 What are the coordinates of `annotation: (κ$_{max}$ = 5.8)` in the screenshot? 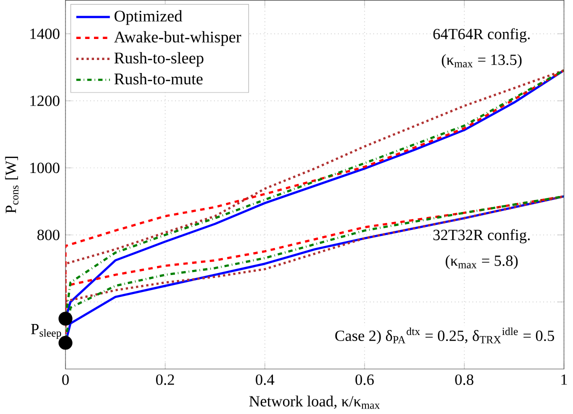 It's located at (482, 262).